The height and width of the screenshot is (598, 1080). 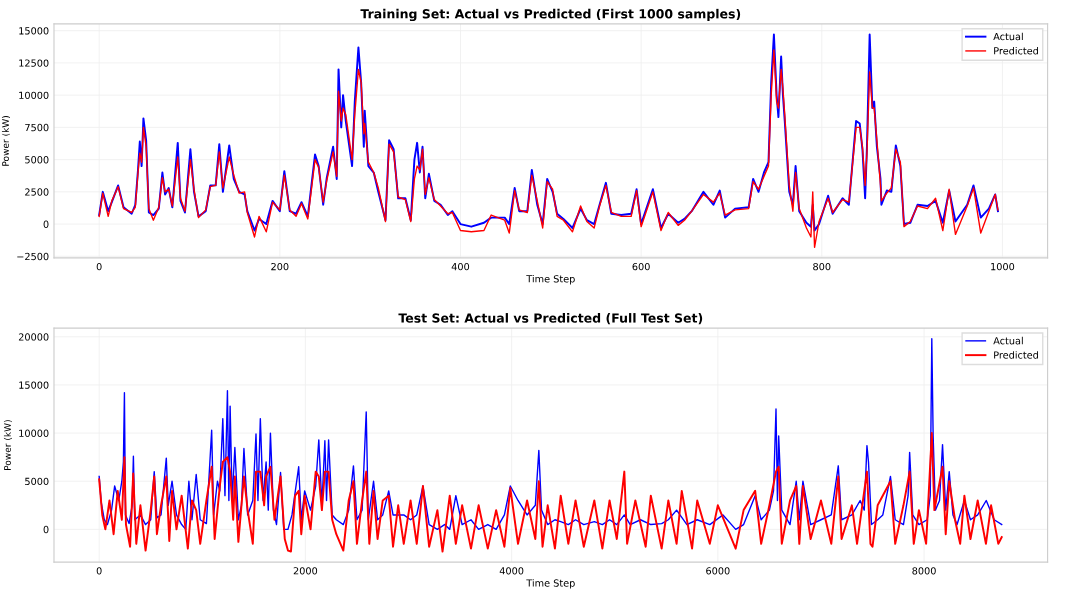 What do you see at coordinates (550, 15) in the screenshot?
I see `chart-title: Training Set: Actual vs Predicted (First 1000 samples)` at bounding box center [550, 15].